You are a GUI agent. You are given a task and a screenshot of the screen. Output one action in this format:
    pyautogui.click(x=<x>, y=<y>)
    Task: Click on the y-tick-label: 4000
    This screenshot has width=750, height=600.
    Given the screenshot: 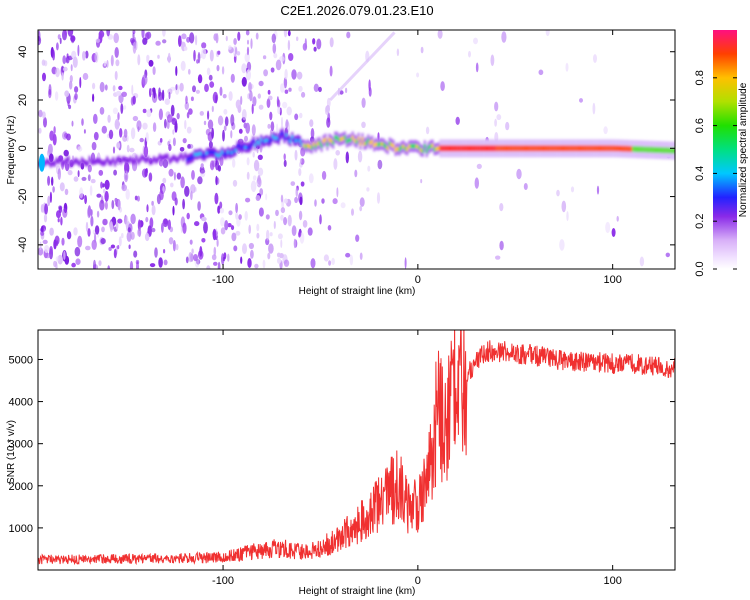 What is the action you would take?
    pyautogui.click(x=21, y=403)
    